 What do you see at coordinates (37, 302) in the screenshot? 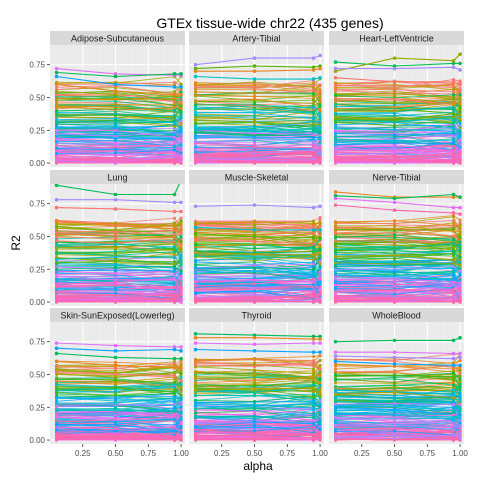
I see `y-tick-label: 0.00` at bounding box center [37, 302].